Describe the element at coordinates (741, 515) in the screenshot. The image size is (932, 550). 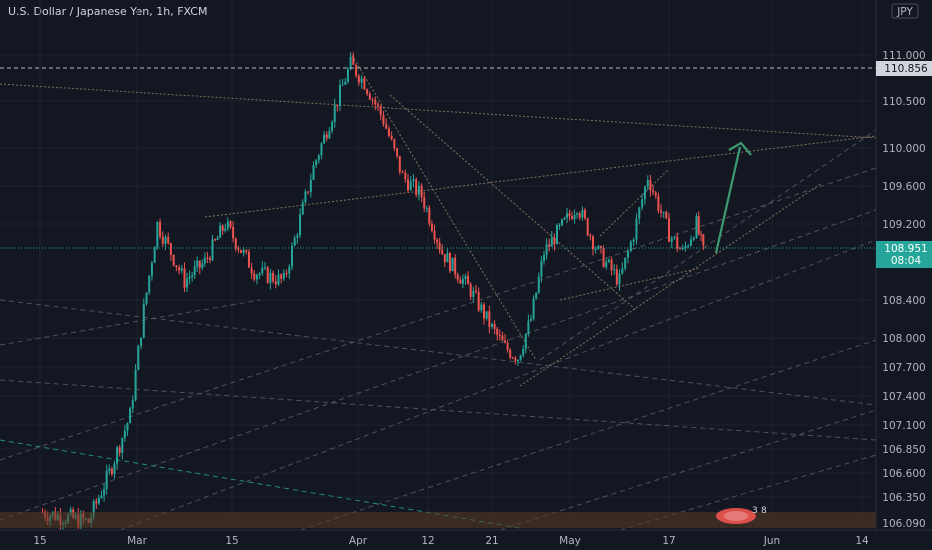
I see `events-widget: 3 8` at that location.